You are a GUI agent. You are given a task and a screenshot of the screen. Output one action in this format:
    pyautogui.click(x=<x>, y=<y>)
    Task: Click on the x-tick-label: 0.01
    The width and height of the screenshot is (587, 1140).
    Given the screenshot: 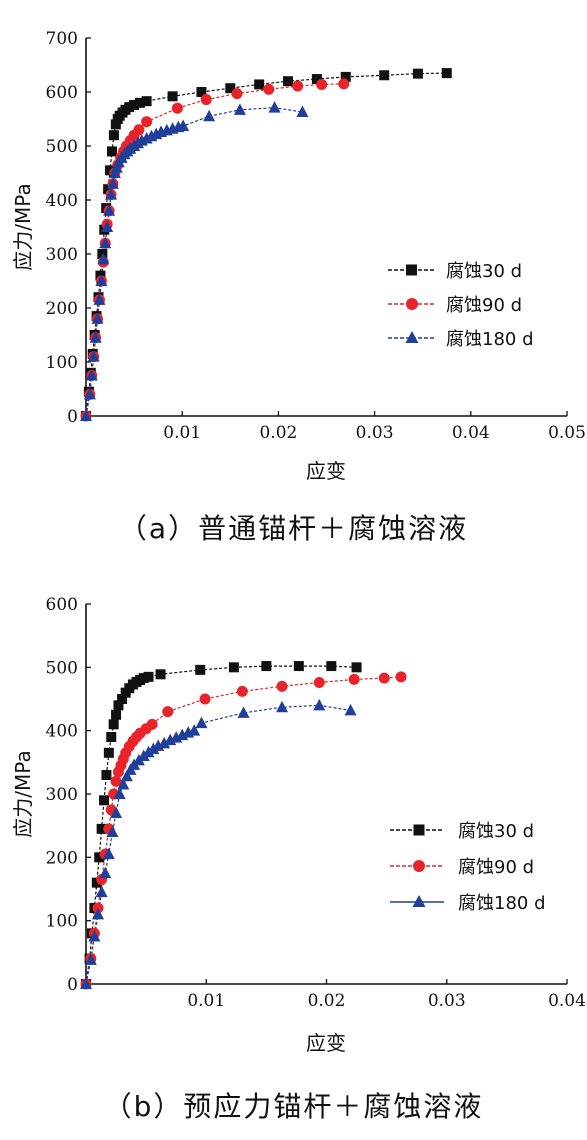 What is the action you would take?
    pyautogui.click(x=206, y=1001)
    